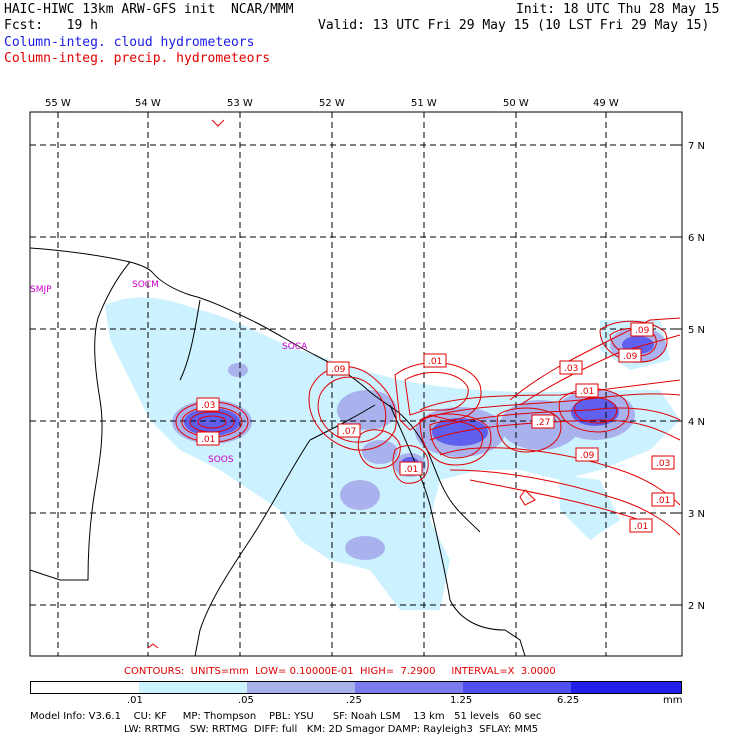 Image resolution: width=740 pixels, height=740 pixels. I want to click on init-time: Init: 18 UTC Thu 28 May 15, so click(618, 9).